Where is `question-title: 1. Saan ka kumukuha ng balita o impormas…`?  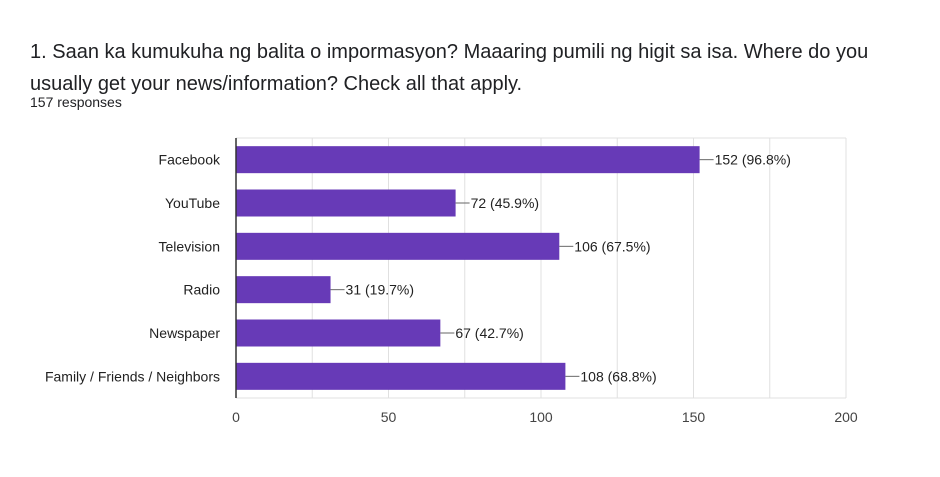
question-title: 1. Saan ka kumukuha ng balita o impormas… is located at coordinates (449, 68).